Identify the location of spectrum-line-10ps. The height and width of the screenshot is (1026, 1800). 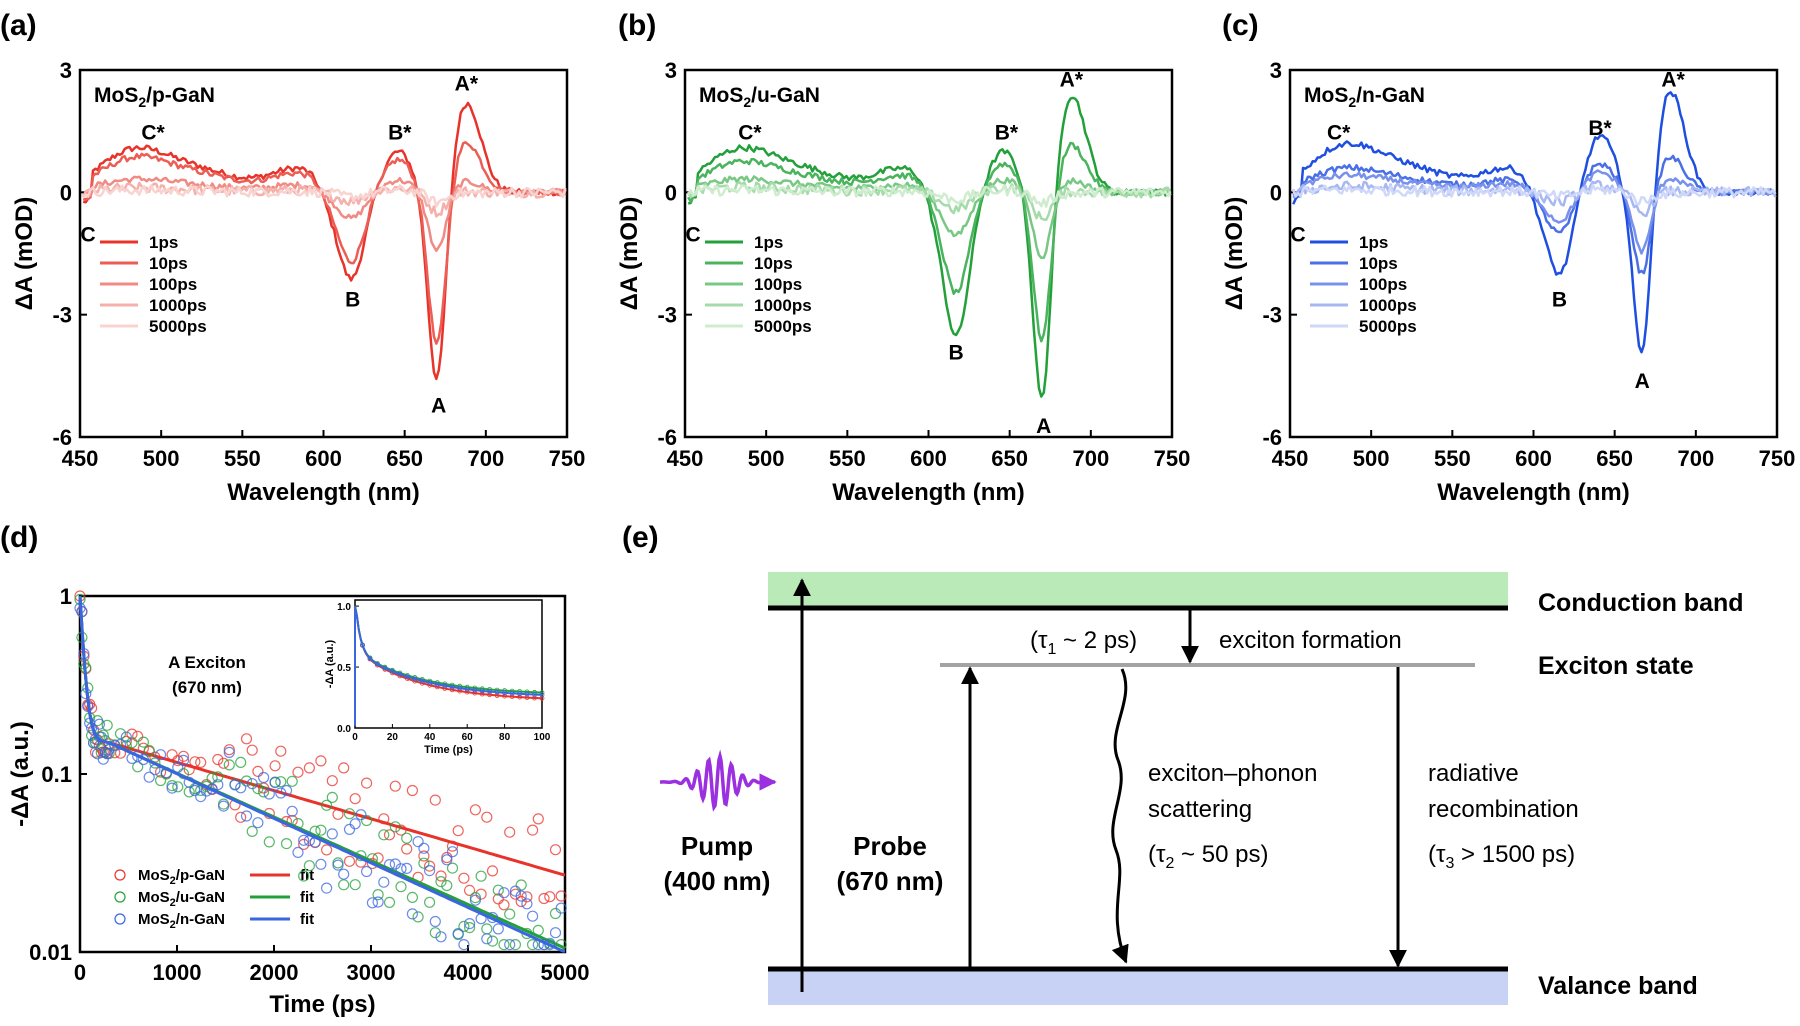
(324, 243).